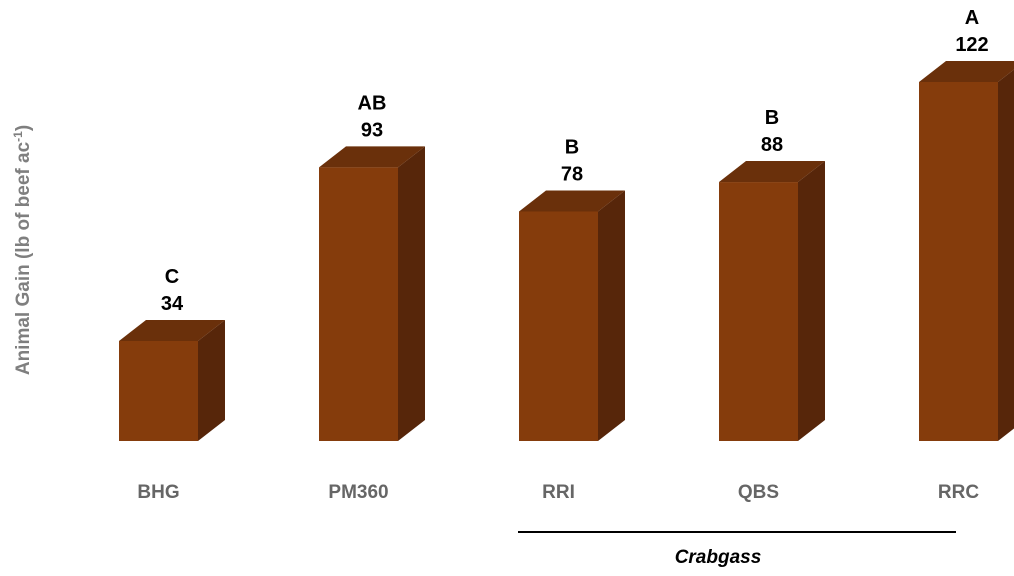 The height and width of the screenshot is (576, 1014). I want to click on category-label-pm360: PM360, so click(358, 492).